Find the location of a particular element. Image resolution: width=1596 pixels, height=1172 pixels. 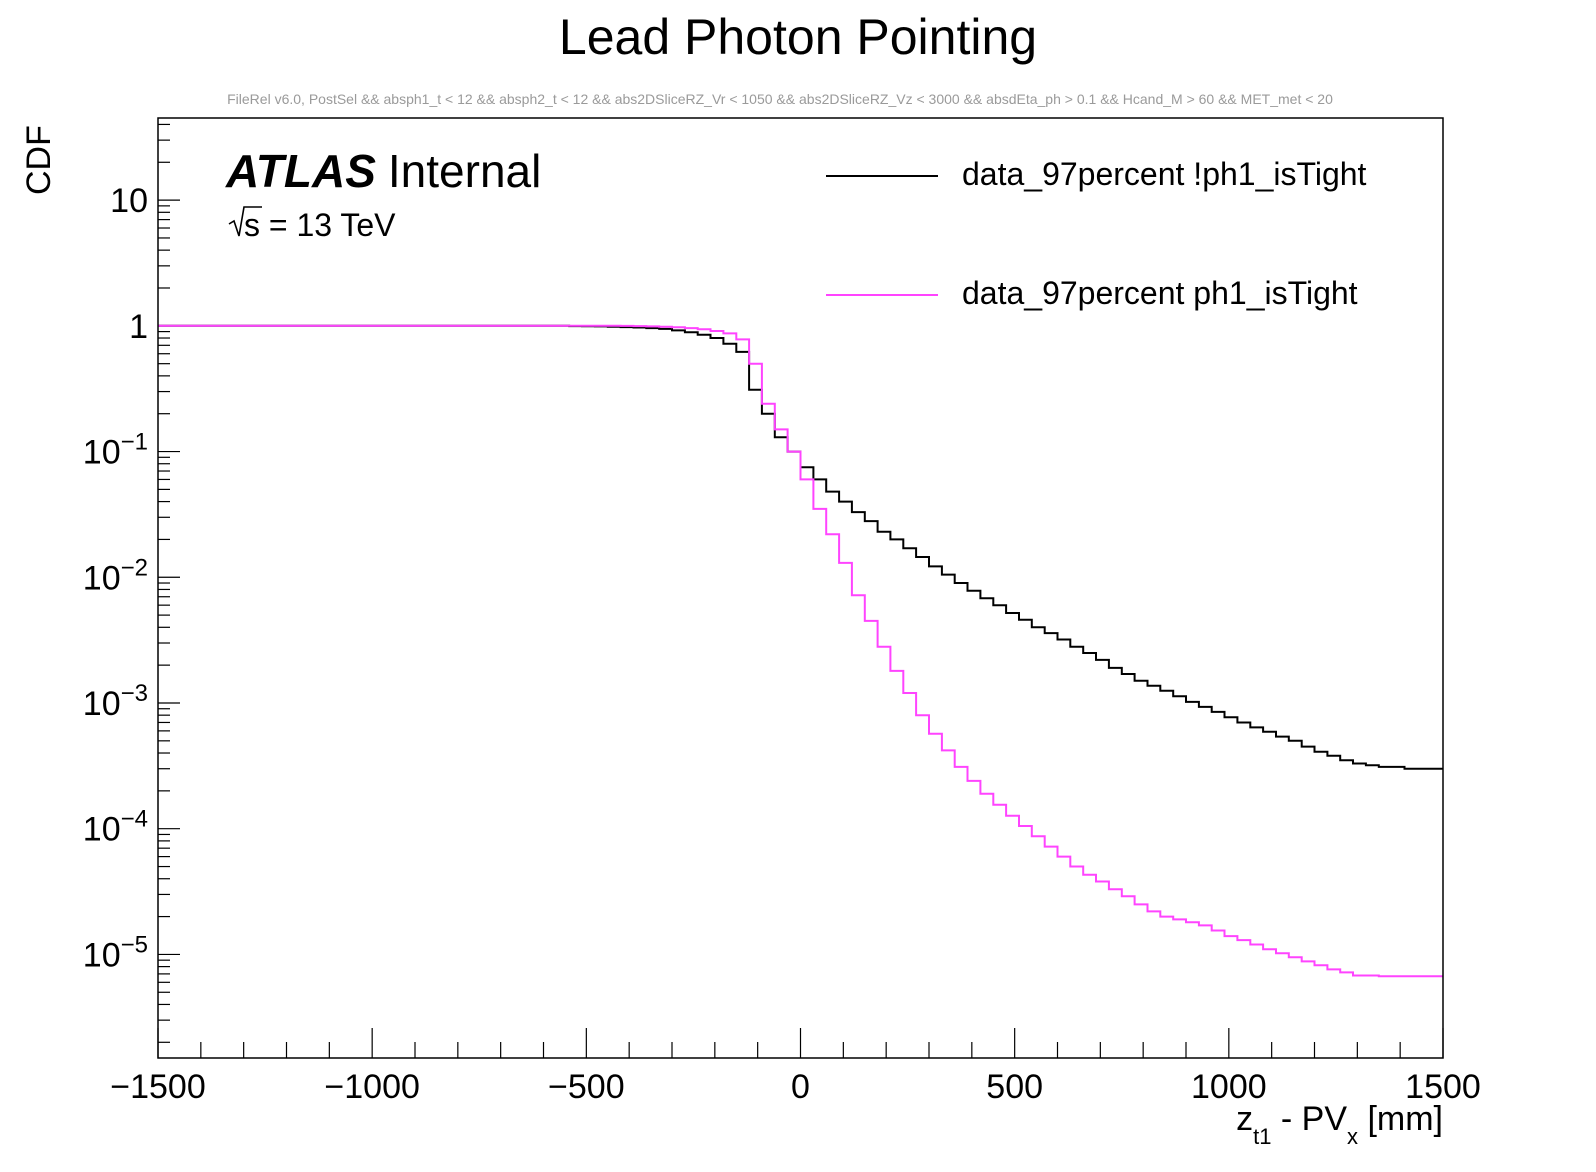

y-tick-labels: 10⁻⁵ 10⁻⁴ 10⁻³ 10⁻² 10⁻¹ 1 10 is located at coordinates (115, 578).